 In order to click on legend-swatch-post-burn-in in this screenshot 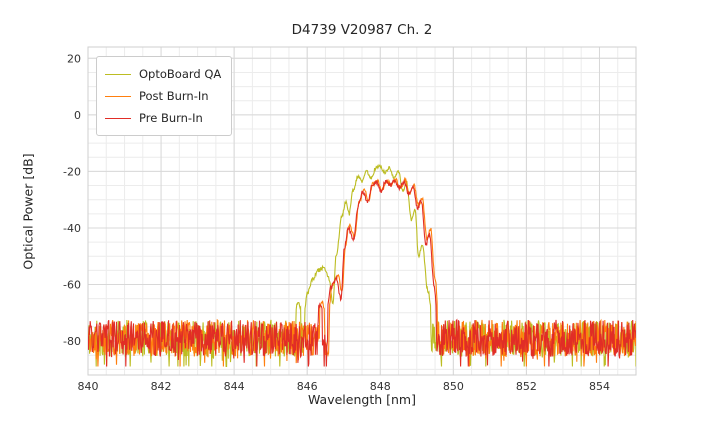, I will do `click(118, 96)`.